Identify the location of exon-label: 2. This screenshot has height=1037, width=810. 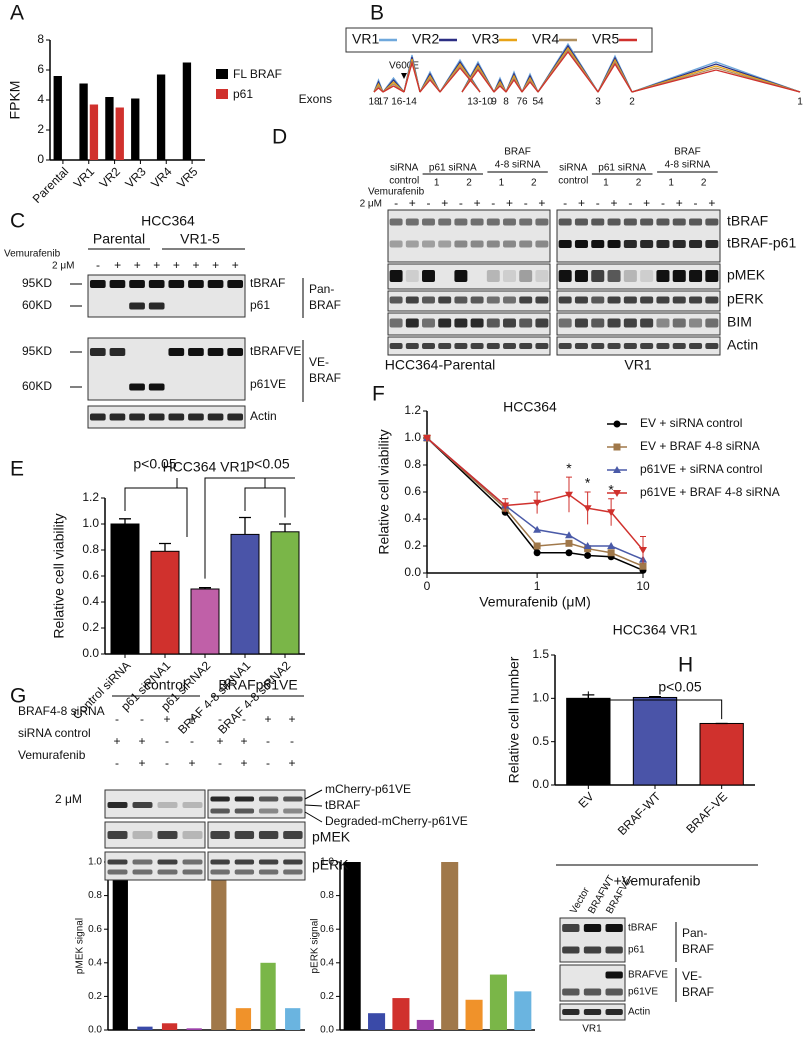
(632, 102).